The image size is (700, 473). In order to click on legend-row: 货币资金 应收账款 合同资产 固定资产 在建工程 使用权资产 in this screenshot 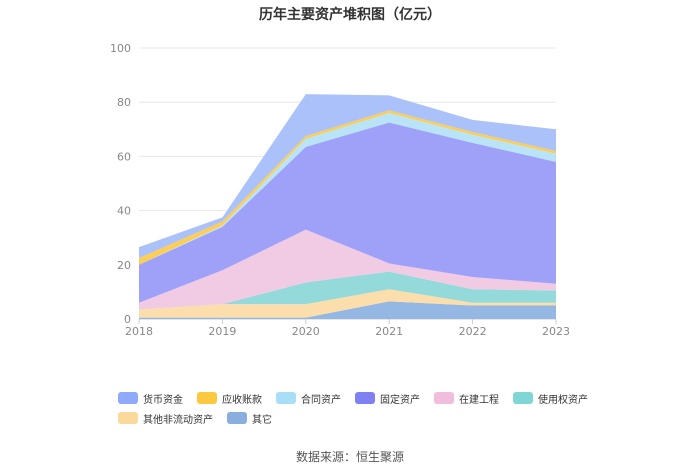, I will do `click(358, 398)`.